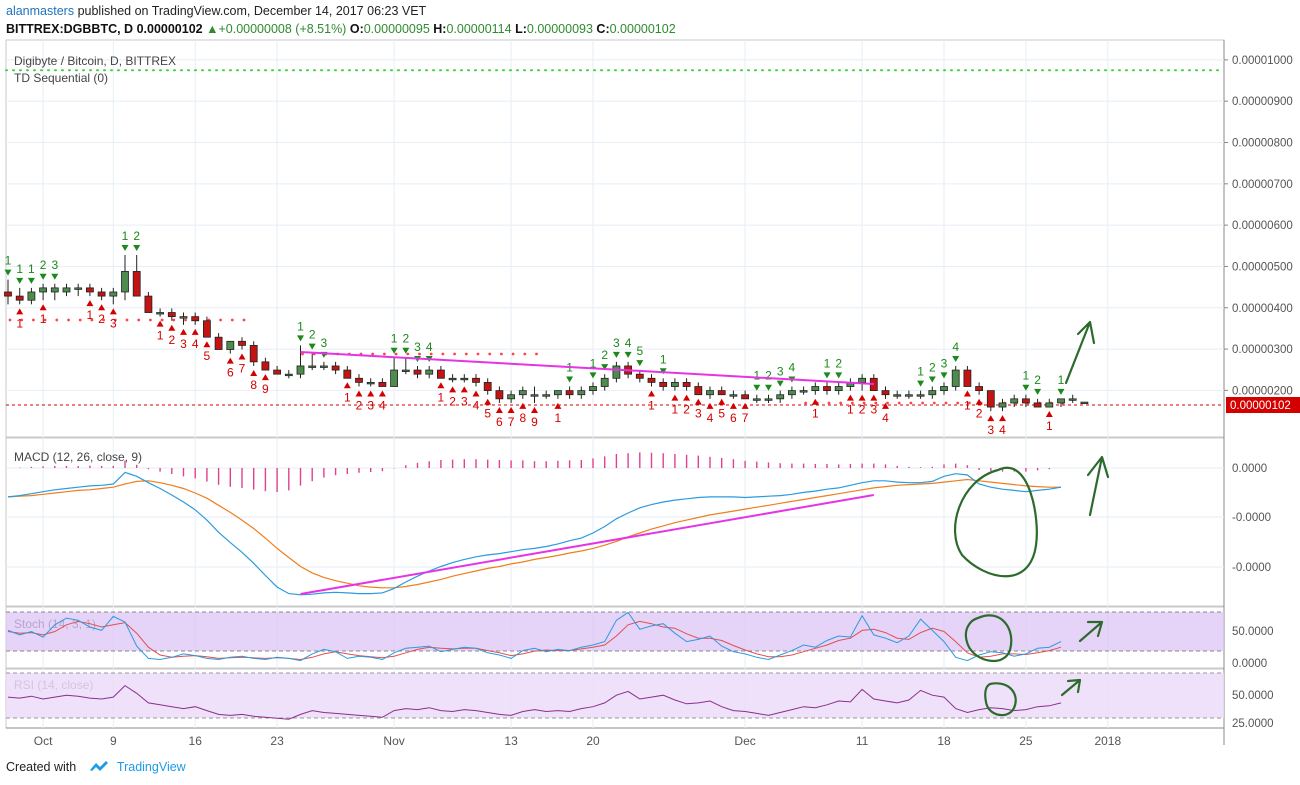 The image size is (1300, 785). What do you see at coordinates (99, 767) in the screenshot?
I see `tradingview-logo-icon` at bounding box center [99, 767].